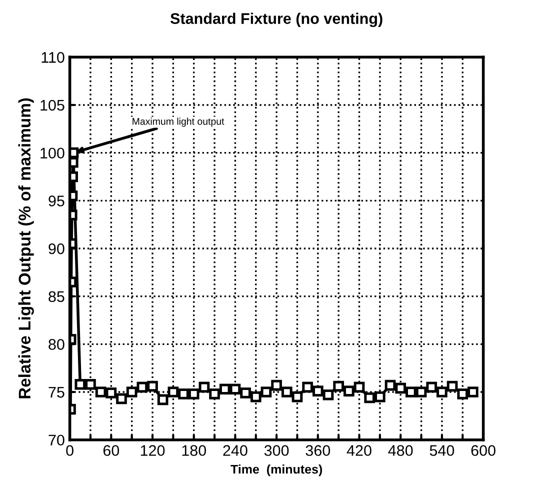 The image size is (537, 497). I want to click on y-tick-label: 100, so click(52, 153).